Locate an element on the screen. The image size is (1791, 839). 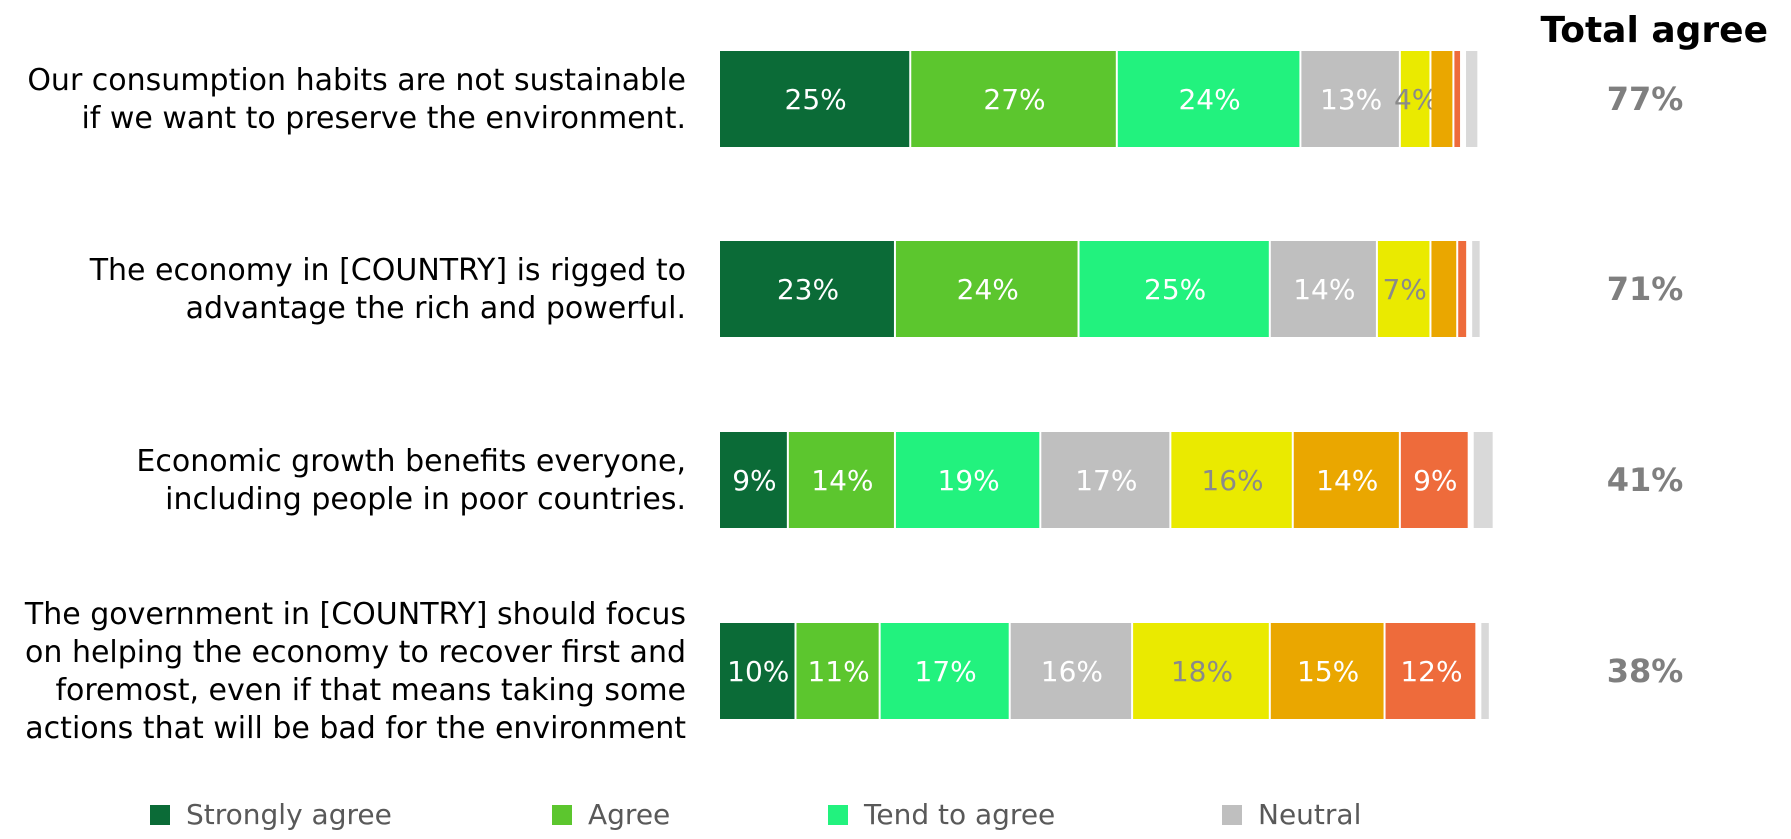
data-label: 19% is located at coordinates (969, 480).